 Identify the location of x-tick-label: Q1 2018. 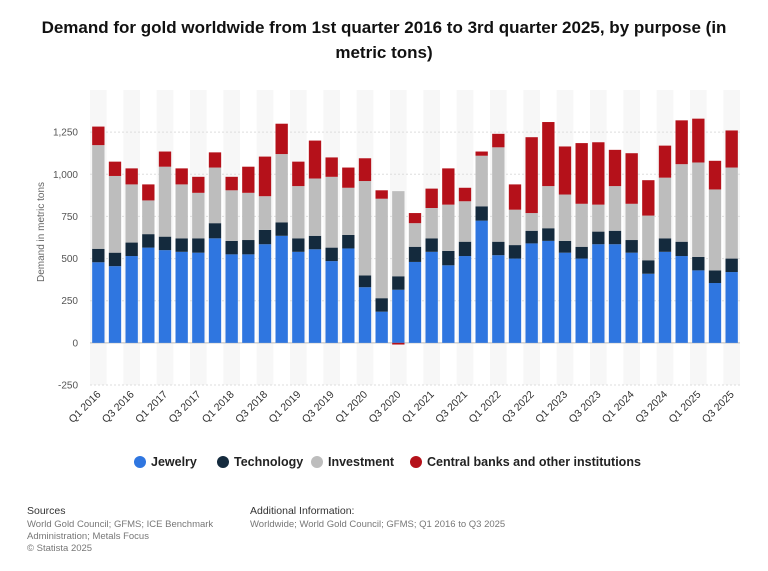
(218, 407).